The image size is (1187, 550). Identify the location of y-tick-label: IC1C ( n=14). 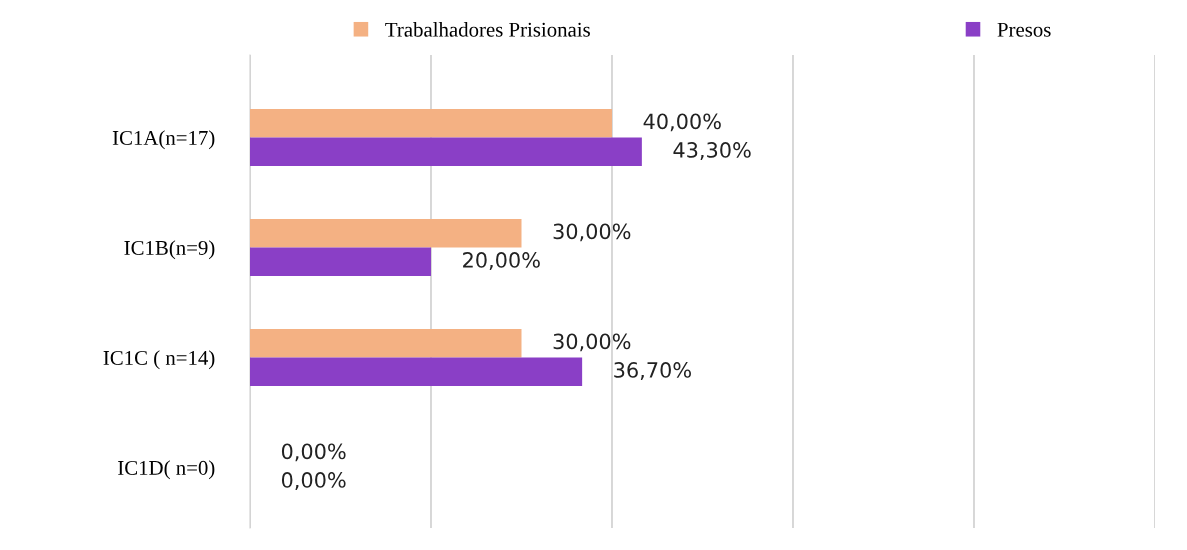
(159, 360).